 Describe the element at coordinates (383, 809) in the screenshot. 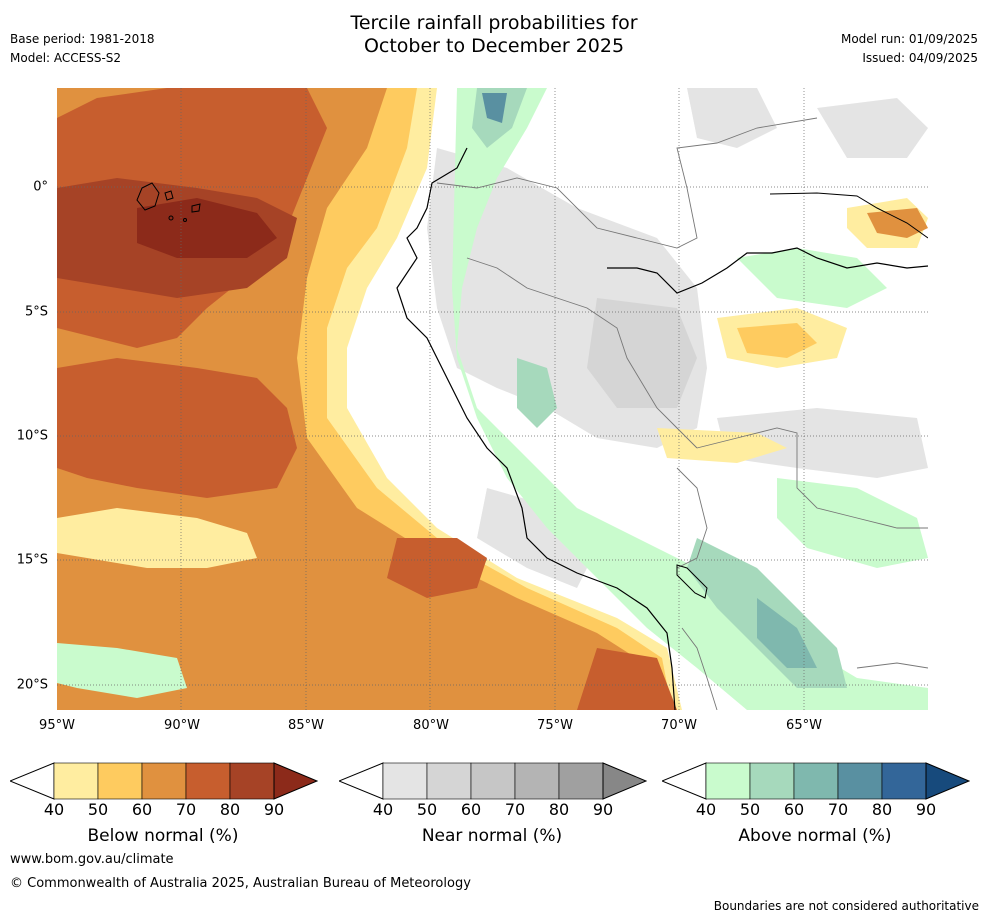

I see `near-tick-40: 40` at that location.